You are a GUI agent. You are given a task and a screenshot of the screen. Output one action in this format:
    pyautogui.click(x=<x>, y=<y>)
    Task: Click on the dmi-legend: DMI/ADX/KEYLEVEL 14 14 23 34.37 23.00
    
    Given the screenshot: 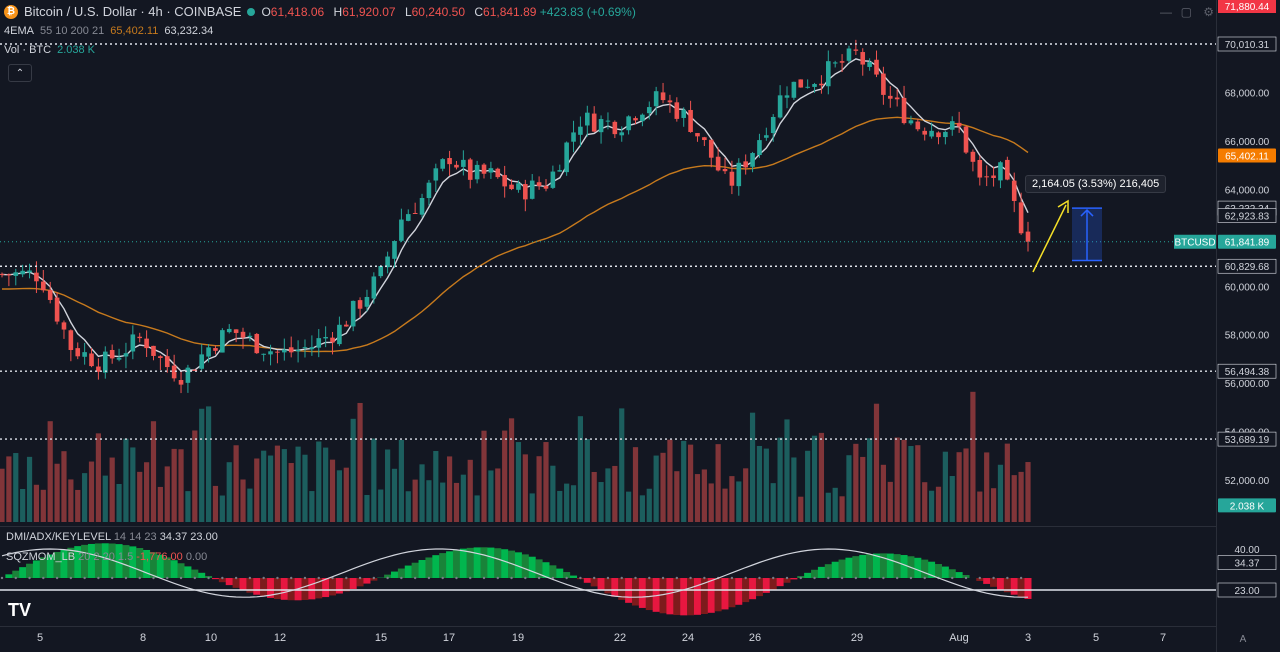 What is the action you would take?
    pyautogui.click(x=112, y=537)
    